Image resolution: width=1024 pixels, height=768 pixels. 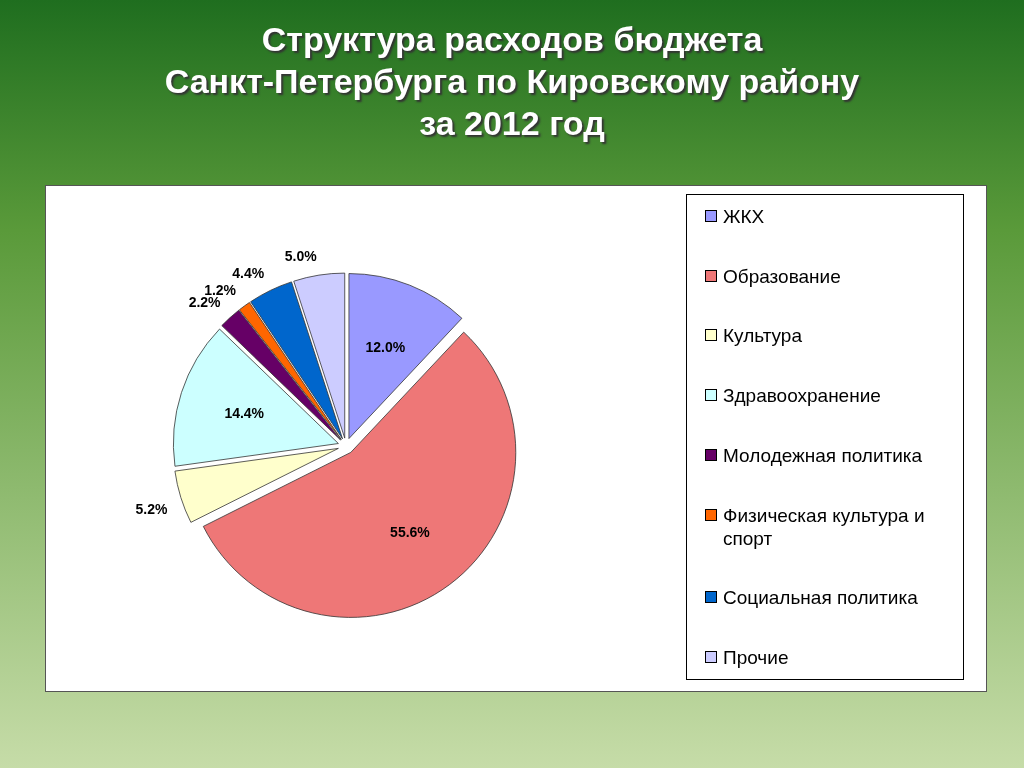 I want to click on chart-title: Структура расходов бюджета Санкт-Петербурга по Кировскому району за 2012 год, so click(x=512, y=81).